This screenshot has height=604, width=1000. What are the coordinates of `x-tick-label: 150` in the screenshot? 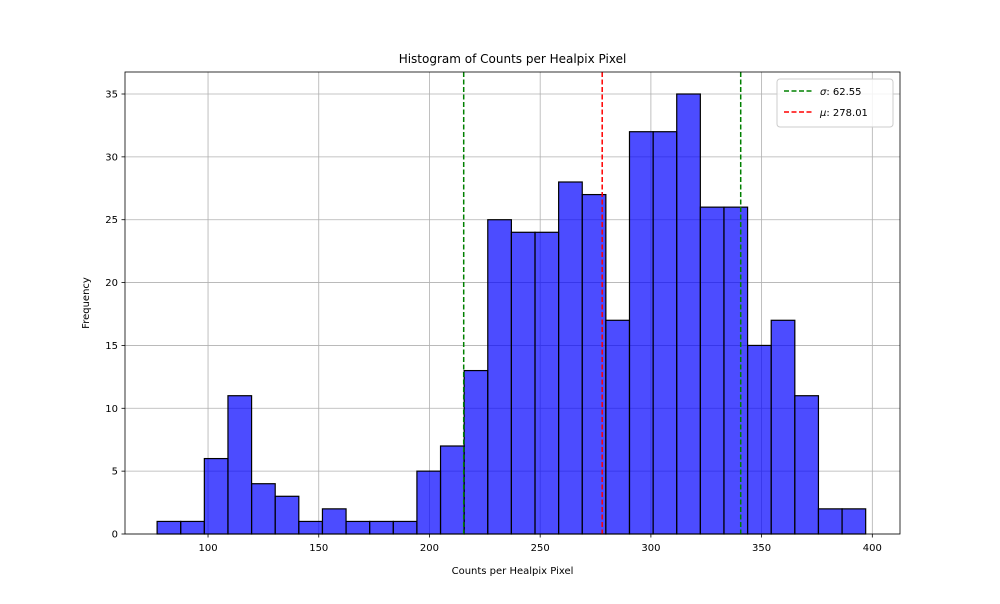 It's located at (318, 548).